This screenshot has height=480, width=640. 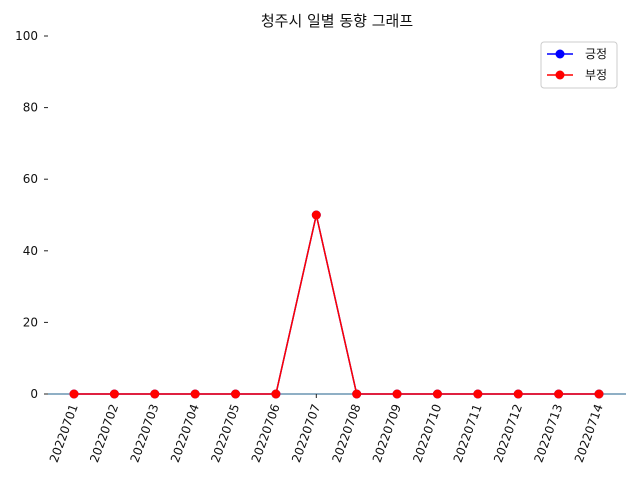 I want to click on x-tick-label: 20220714, so click(x=589, y=433).